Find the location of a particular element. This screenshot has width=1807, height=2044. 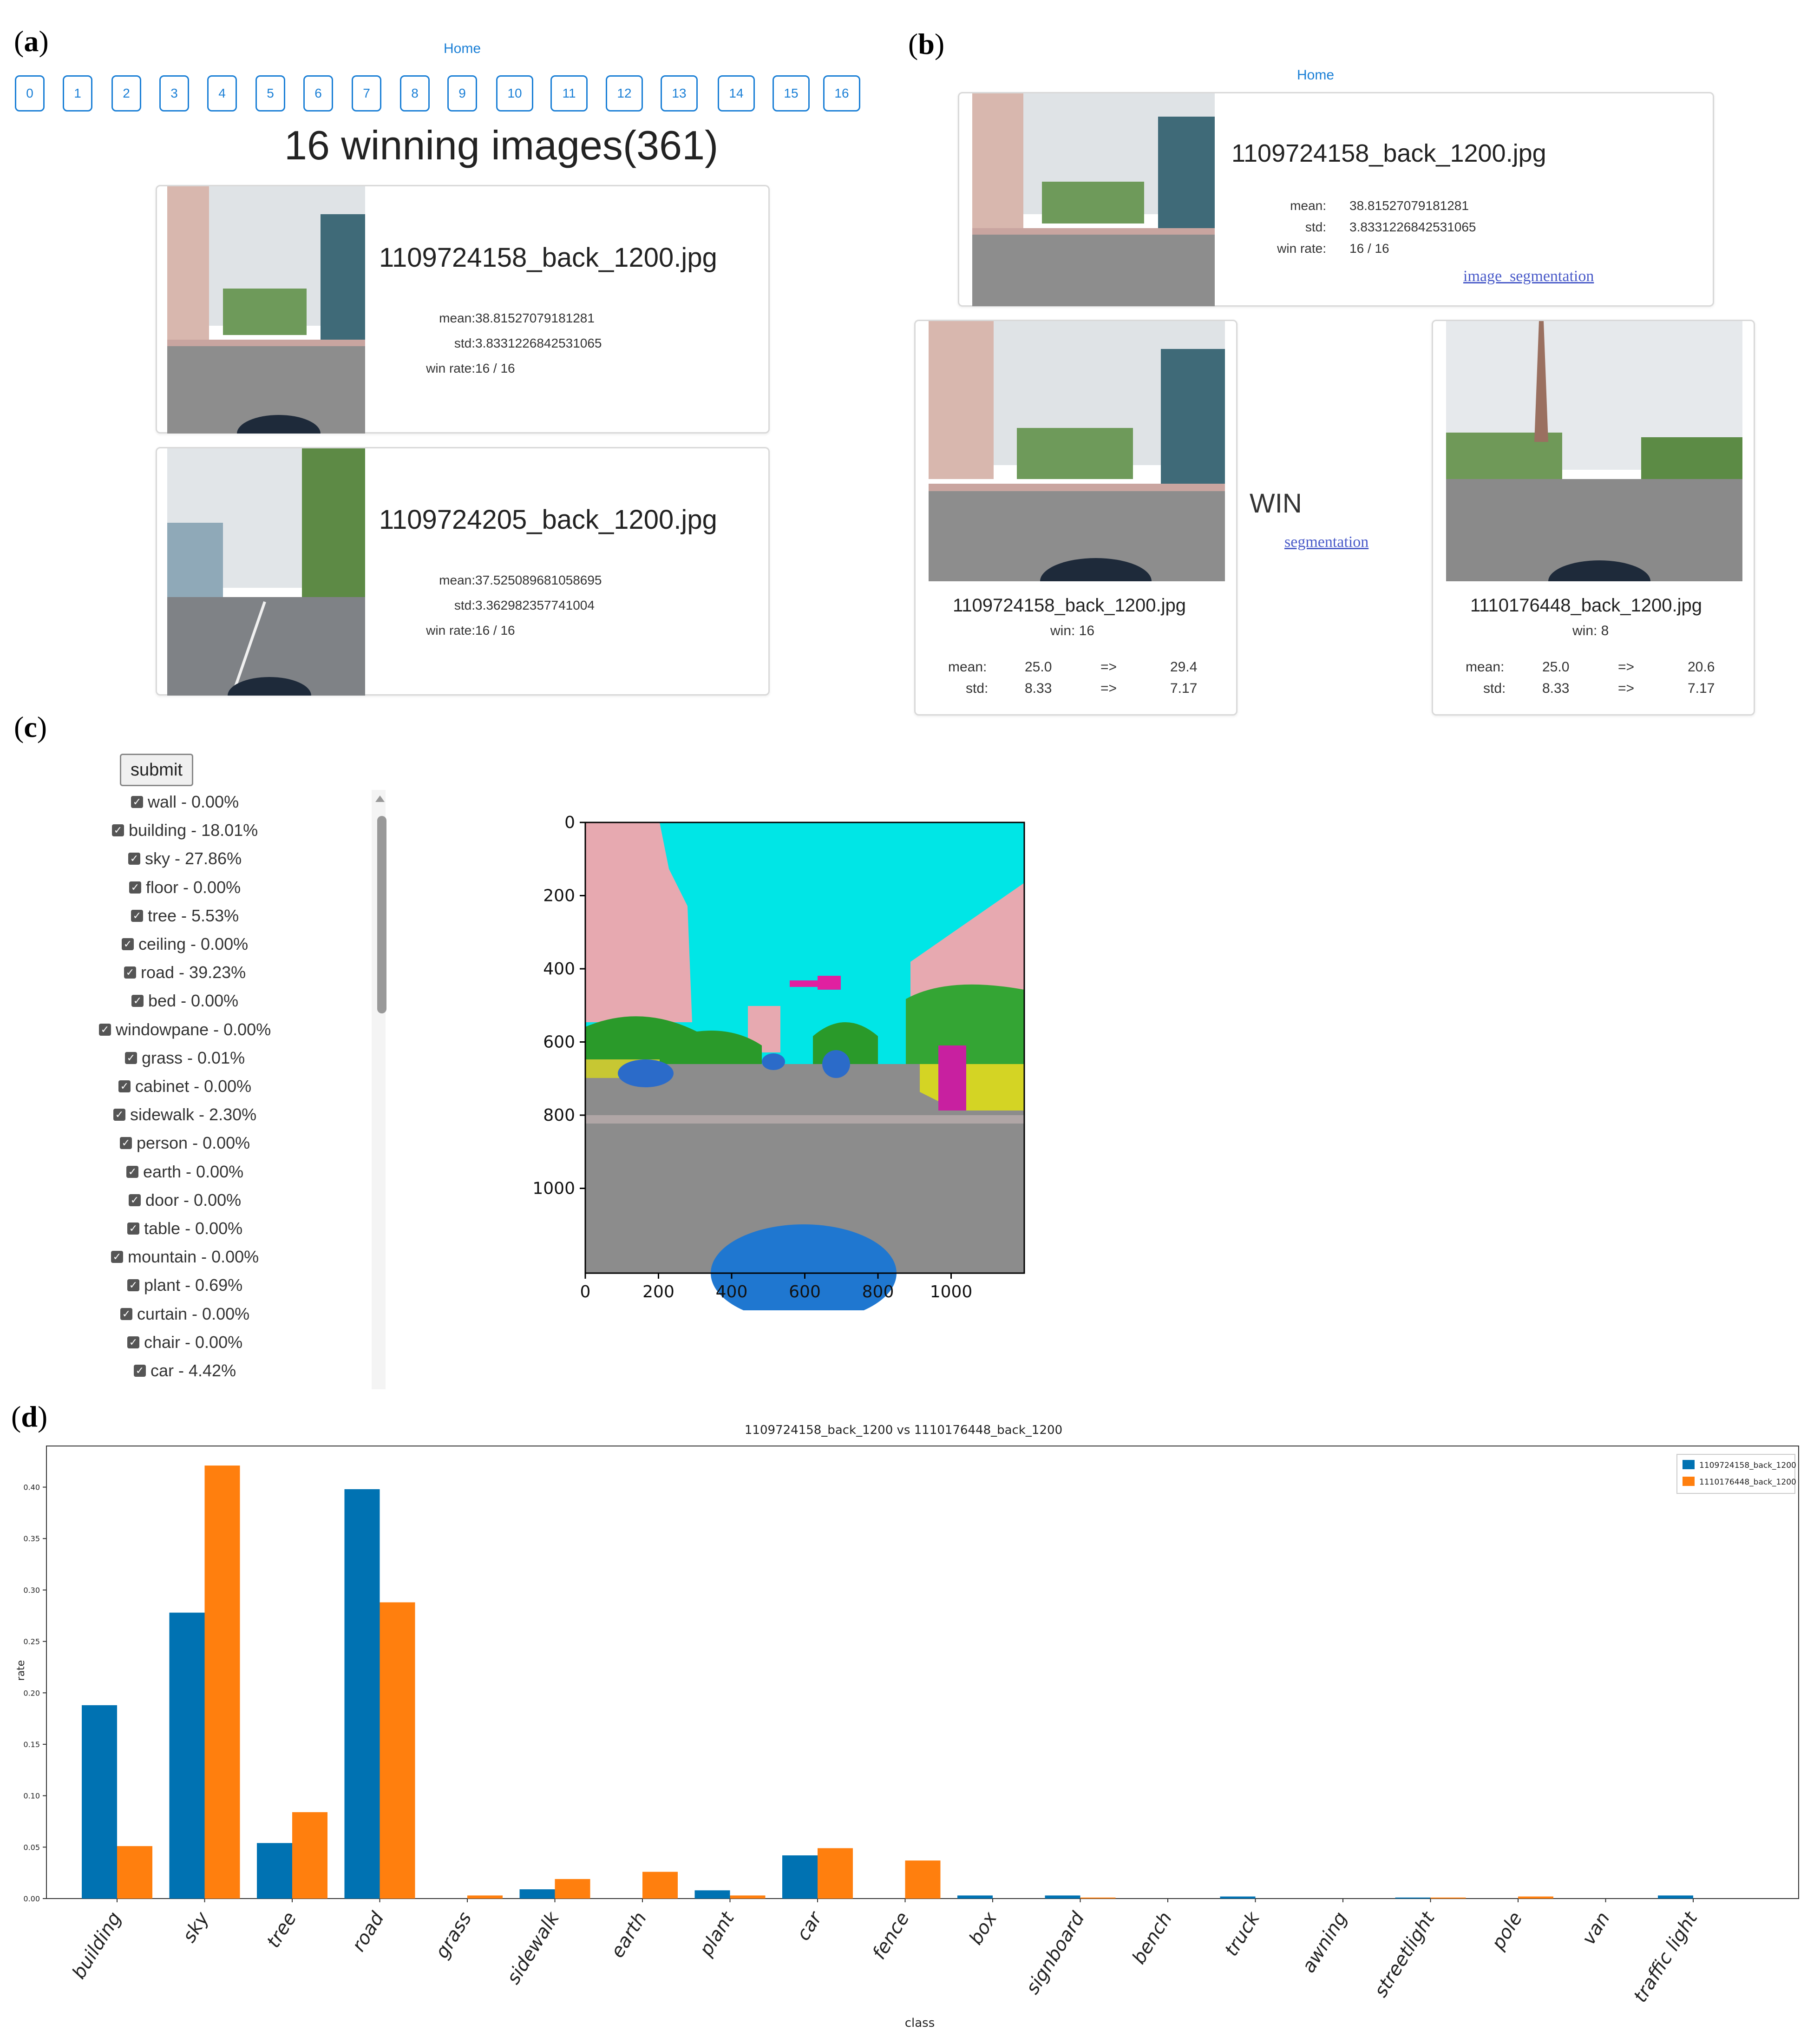

class-checkbox-item: ✓ tree - 5.53% is located at coordinates (185, 916).